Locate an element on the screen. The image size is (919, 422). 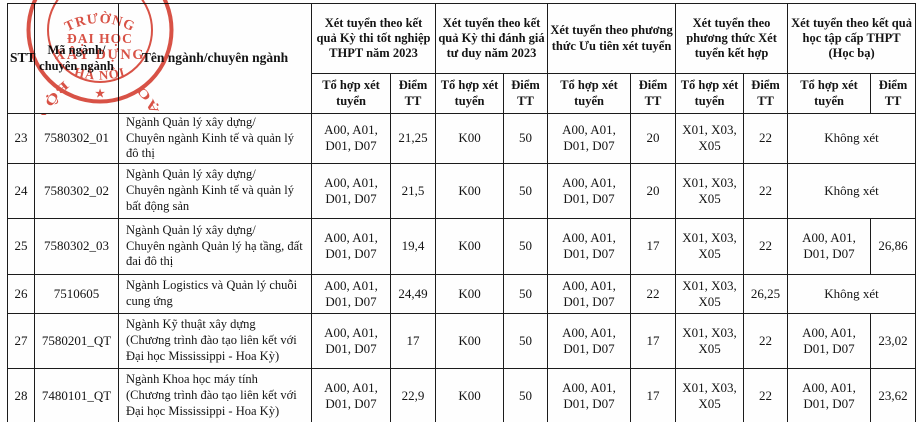
cell-transcript-score: 23,02 is located at coordinates (893, 340).